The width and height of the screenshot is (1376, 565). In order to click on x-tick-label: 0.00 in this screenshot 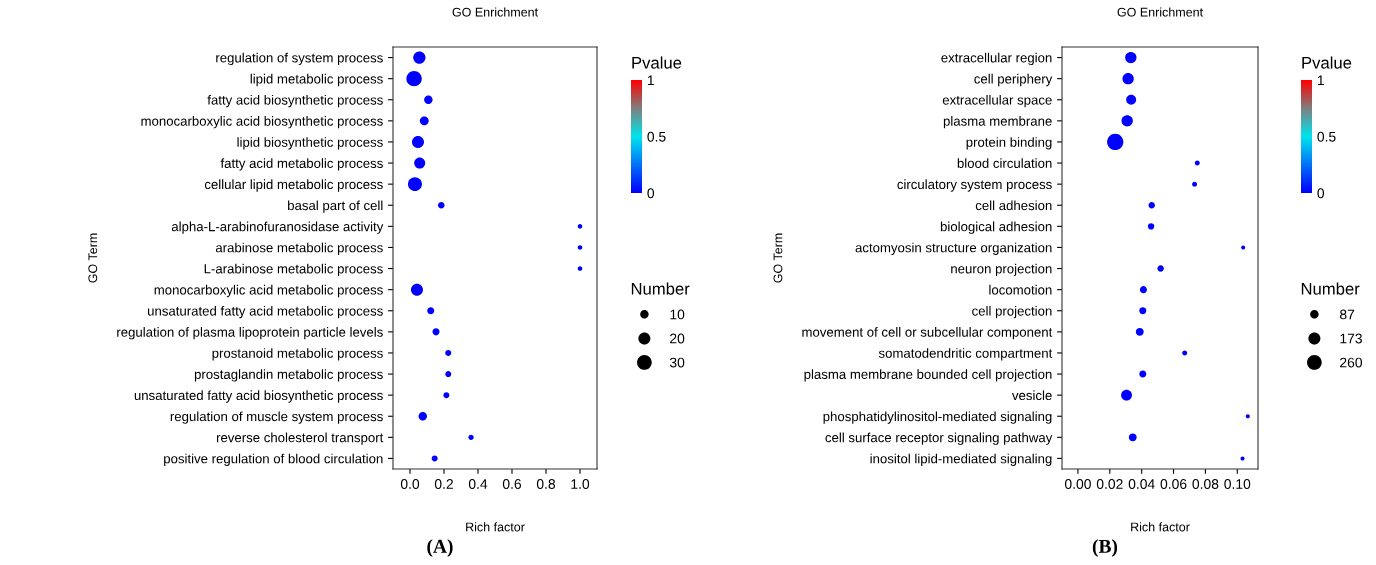, I will do `click(1077, 484)`.